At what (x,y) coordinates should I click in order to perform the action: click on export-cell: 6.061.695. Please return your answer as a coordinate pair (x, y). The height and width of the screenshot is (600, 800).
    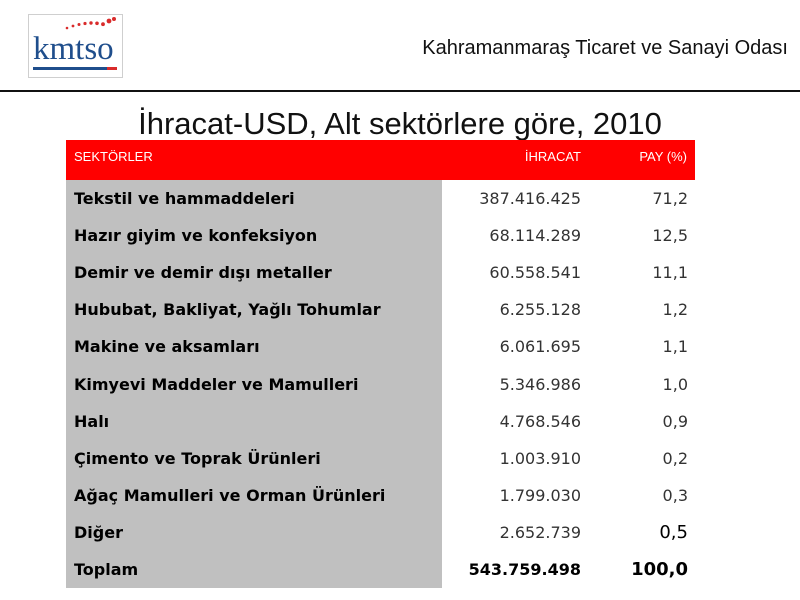
    Looking at the image, I should click on (540, 347).